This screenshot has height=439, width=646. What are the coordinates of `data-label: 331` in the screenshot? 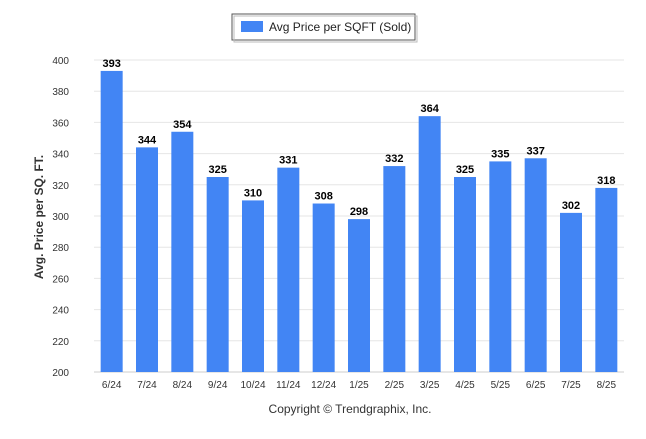 It's located at (288, 161).